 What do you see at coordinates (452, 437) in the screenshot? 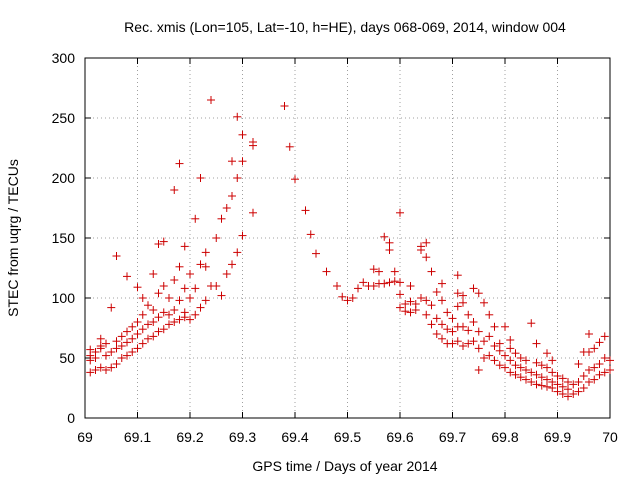
I see `x-tick-label: 69.7` at bounding box center [452, 437].